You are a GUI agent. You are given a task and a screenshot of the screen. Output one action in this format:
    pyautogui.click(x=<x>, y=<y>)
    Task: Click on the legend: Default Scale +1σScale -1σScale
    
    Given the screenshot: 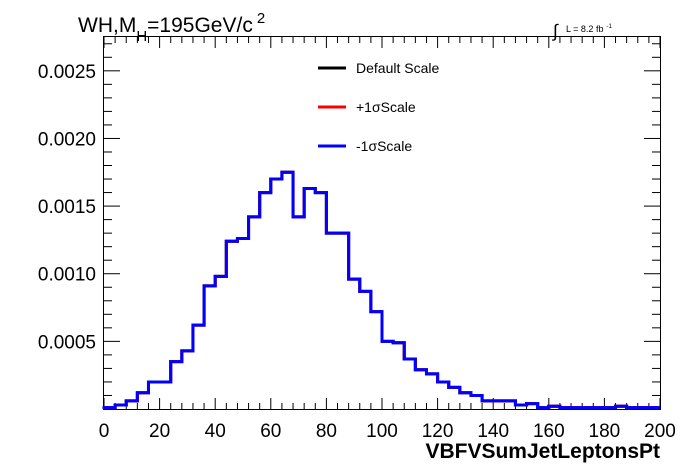 What is the action you would take?
    pyautogui.click(x=378, y=107)
    